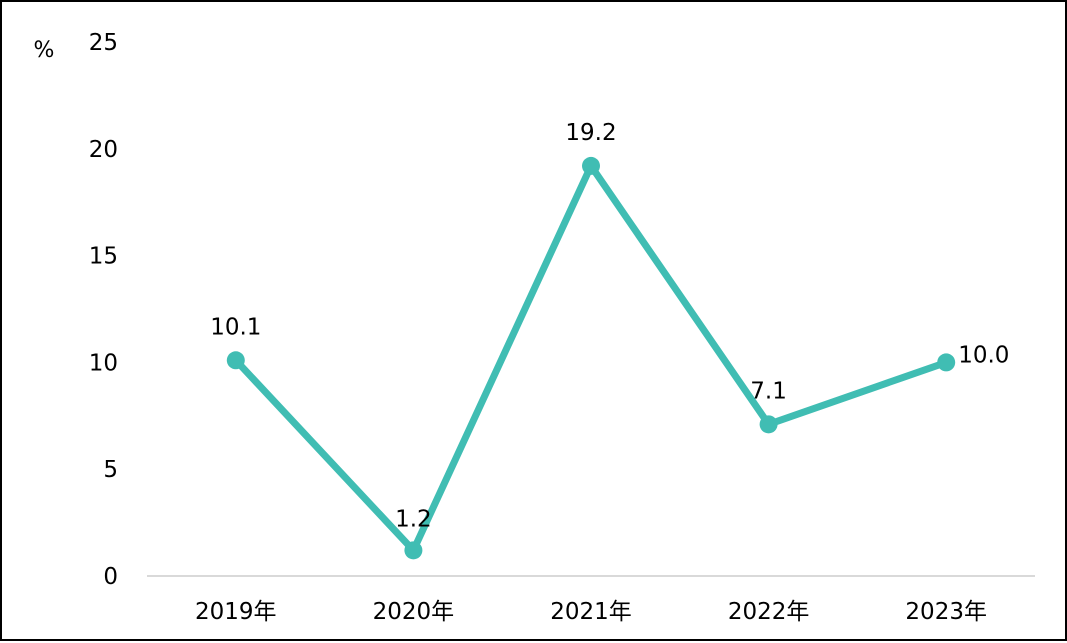 This screenshot has height=643, width=1067. Describe the element at coordinates (236, 612) in the screenshot. I see `x-tick-label-0: 2019年` at that location.